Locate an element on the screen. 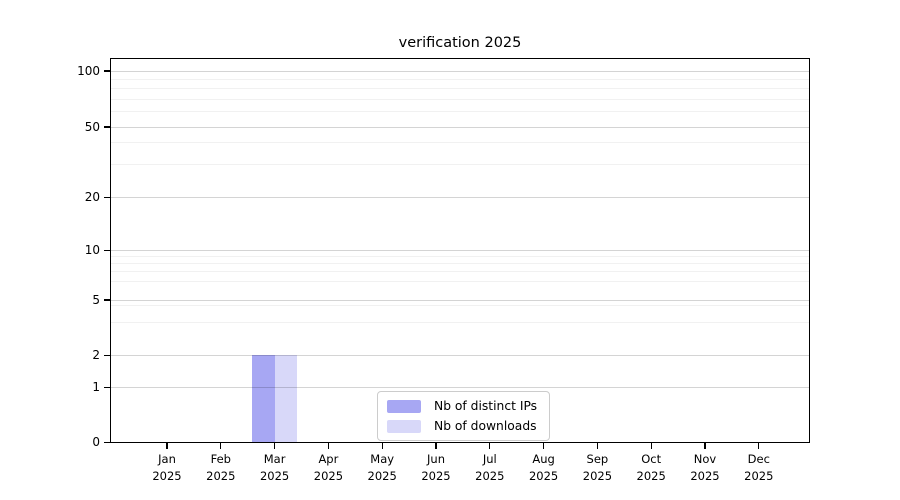 This screenshot has width=900, height=500. y-tick-label: 100 is located at coordinates (88, 70).